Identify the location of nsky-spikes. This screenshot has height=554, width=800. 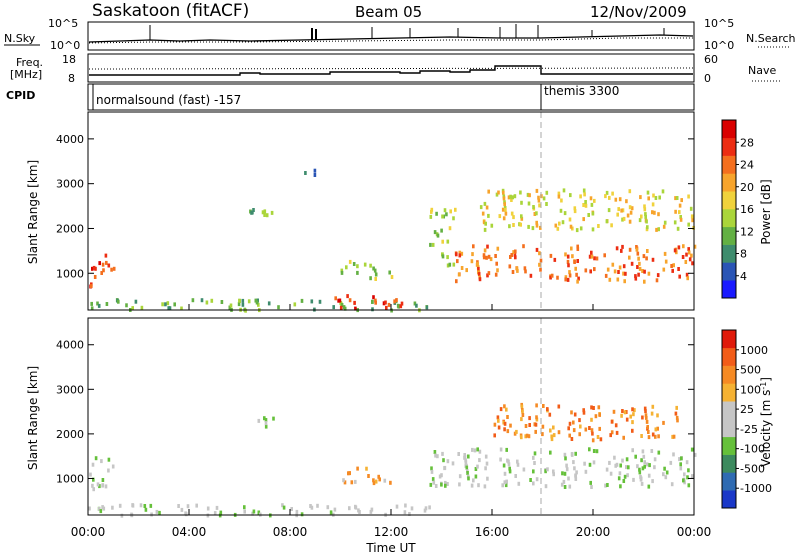
(407, 32).